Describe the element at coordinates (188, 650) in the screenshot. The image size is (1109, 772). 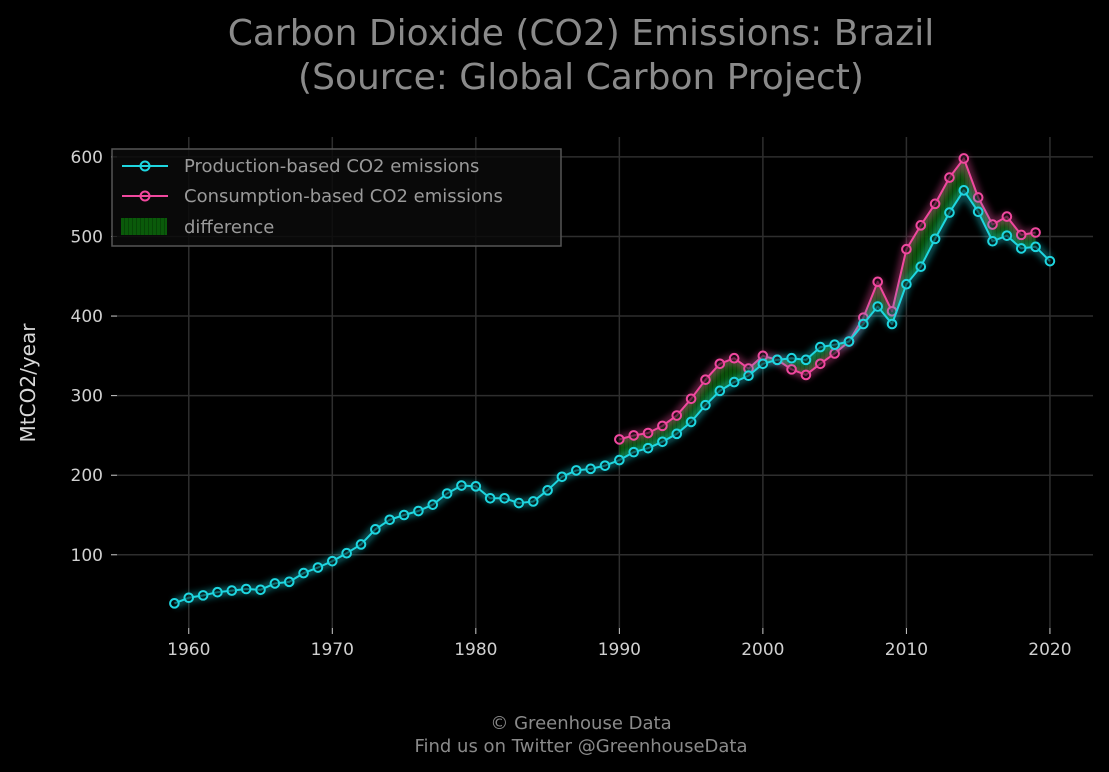
I see `x-tick-label: 1960` at that location.